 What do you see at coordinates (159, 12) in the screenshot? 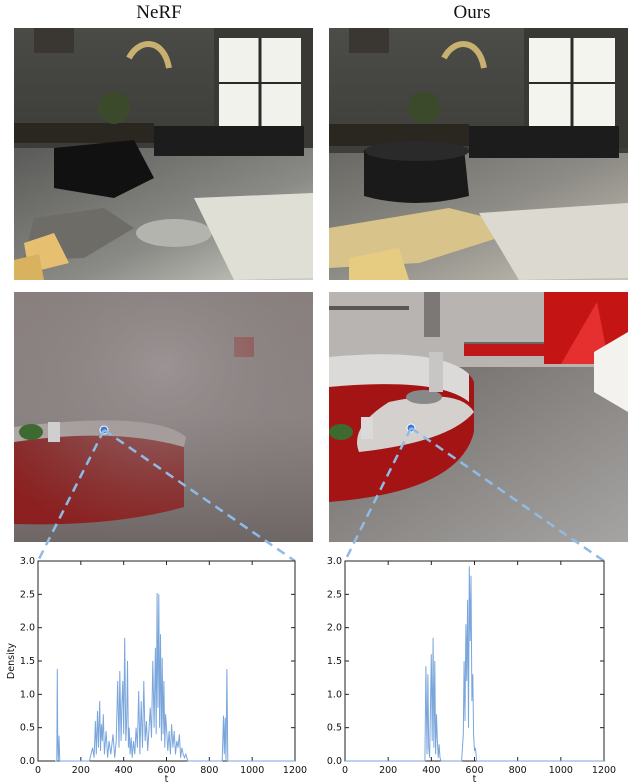
I see `column-title-nerf: NeRF` at bounding box center [159, 12].